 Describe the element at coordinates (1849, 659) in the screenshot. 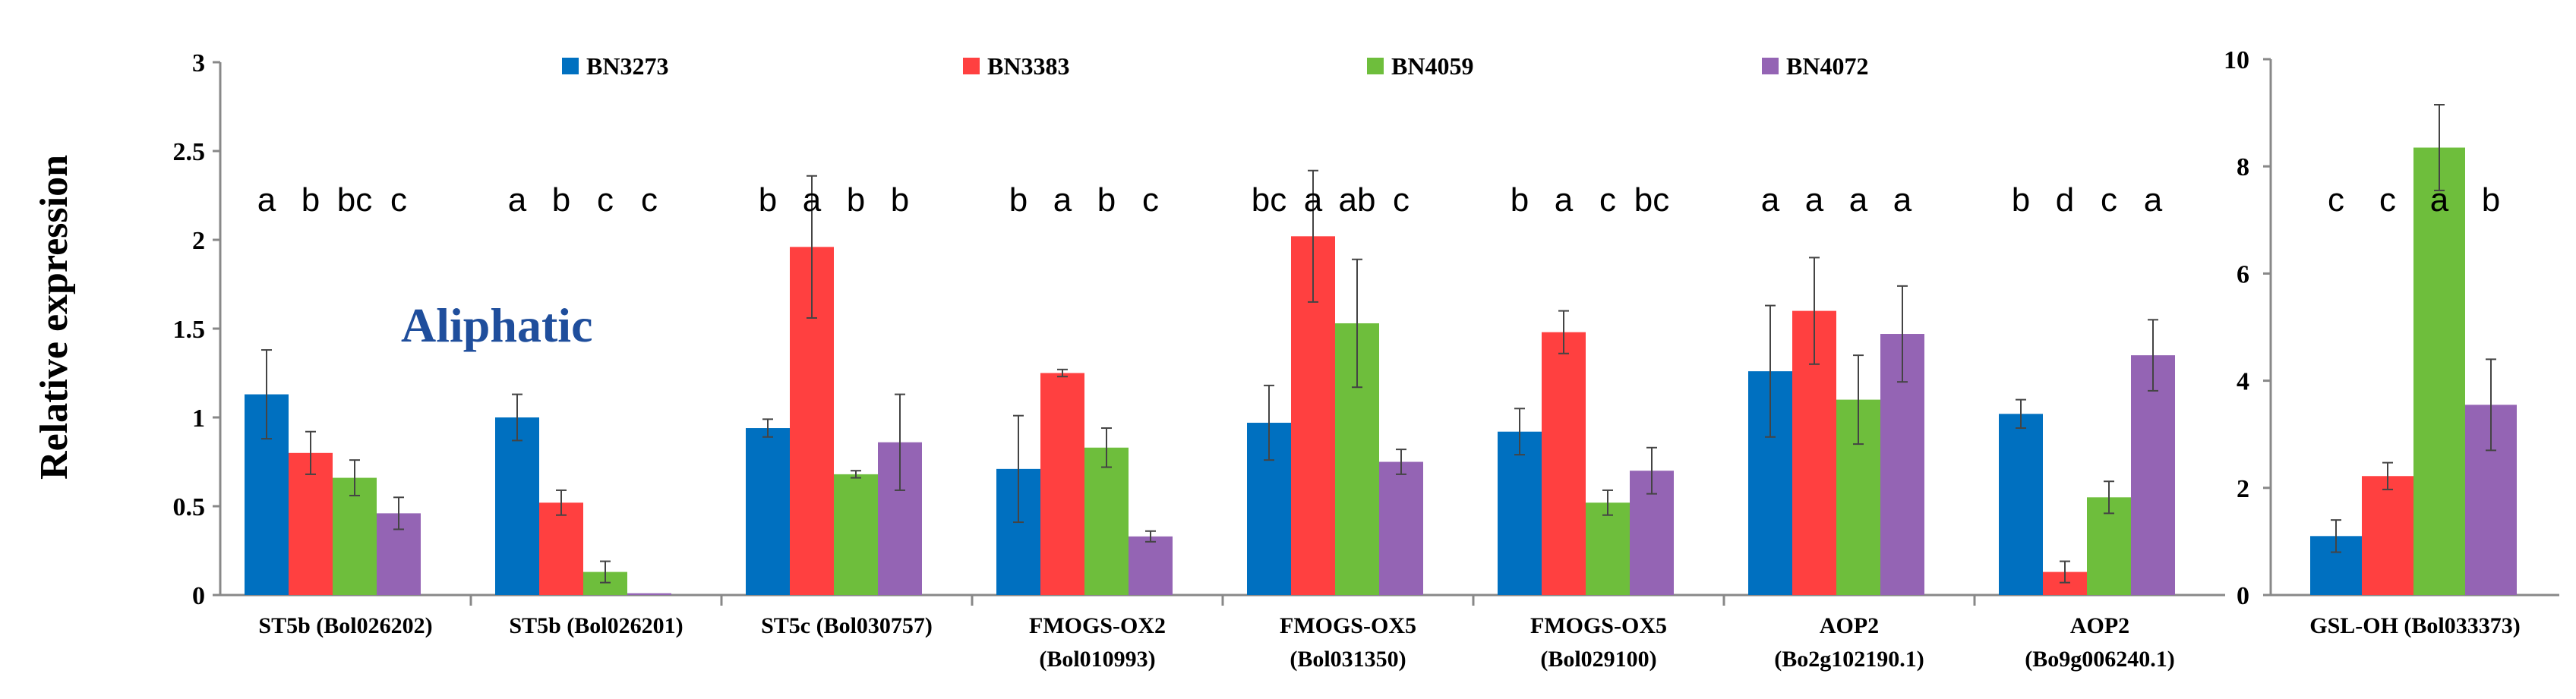

I see `category-label-0-6-1: (Bo2g102190.1)` at that location.